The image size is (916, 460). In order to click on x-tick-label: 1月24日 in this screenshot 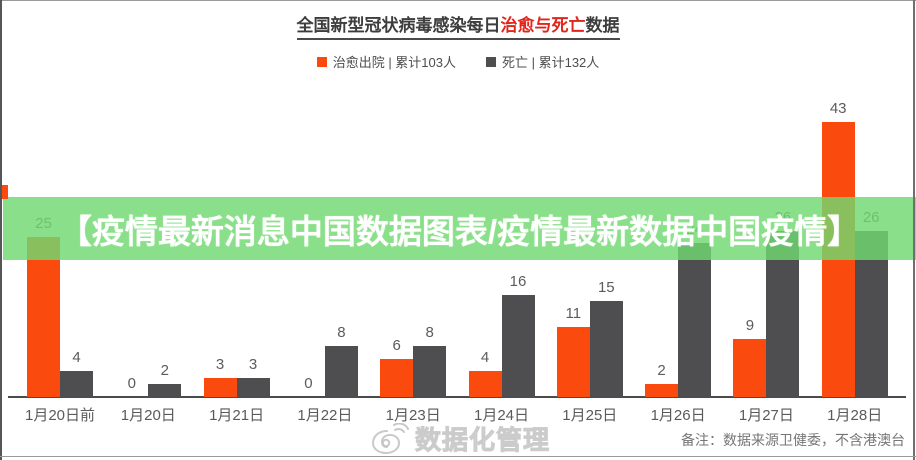, I will do `click(501, 415)`.